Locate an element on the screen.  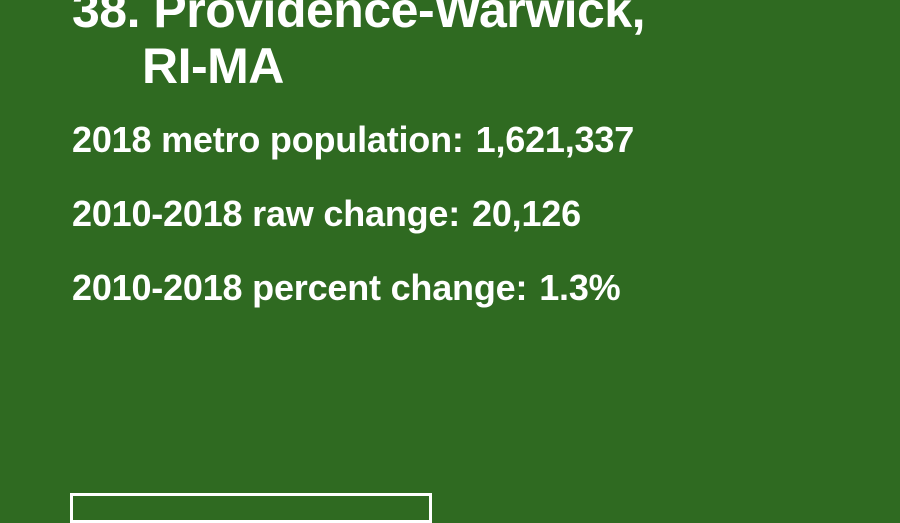
stat-value: 20,126 is located at coordinates (526, 213).